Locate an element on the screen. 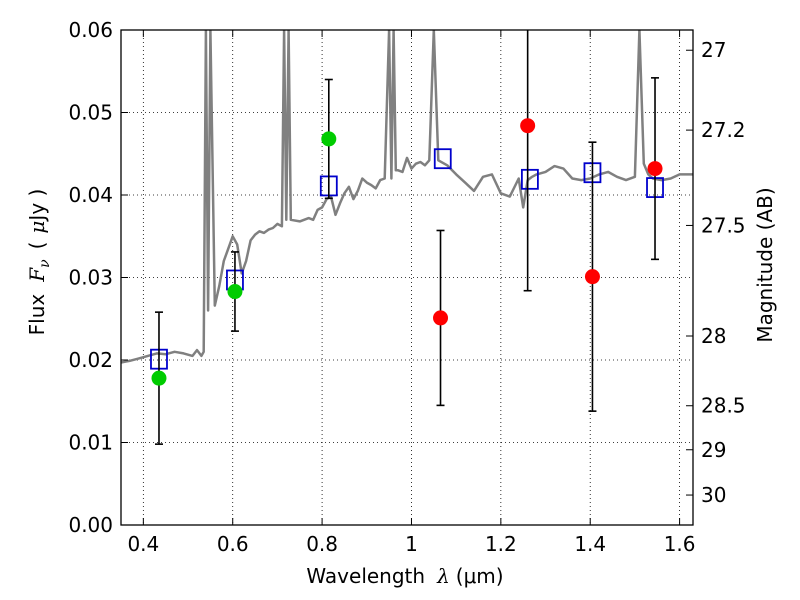  right-axis-title: Magnitude (AB) is located at coordinates (765, 264).